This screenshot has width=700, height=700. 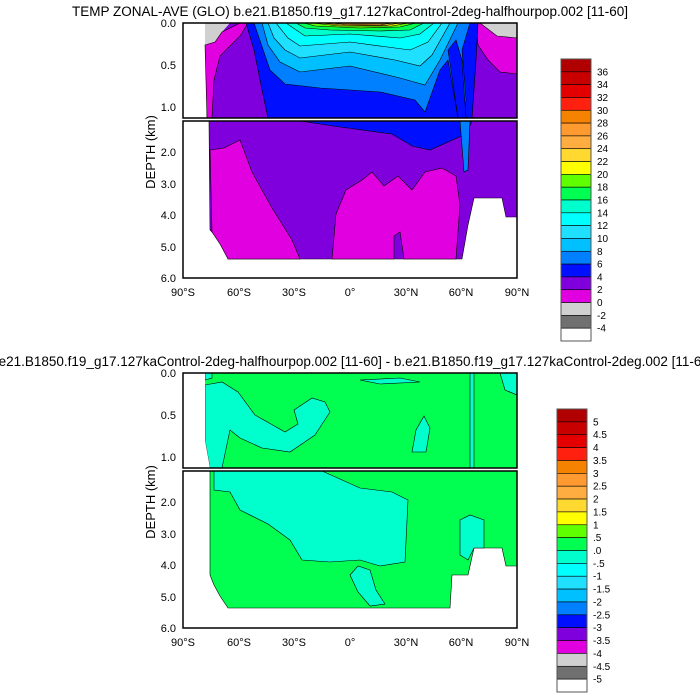 What do you see at coordinates (603, 85) in the screenshot?
I see `colorbar-label: 34` at bounding box center [603, 85].